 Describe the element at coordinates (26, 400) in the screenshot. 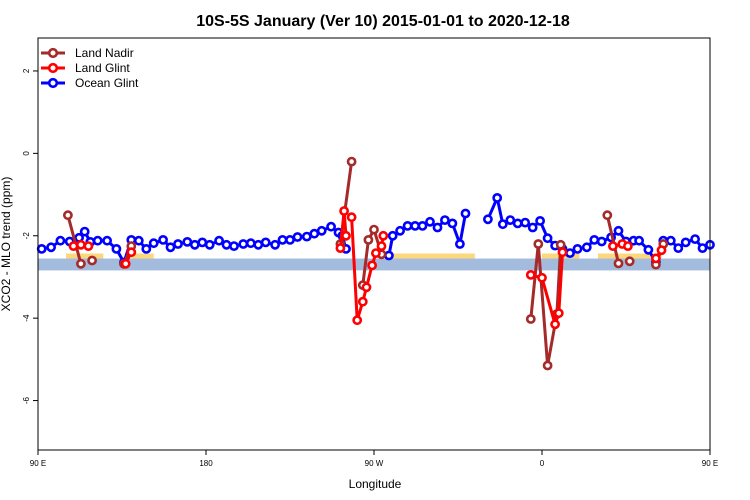

I see `y-tick-label: -6` at that location.